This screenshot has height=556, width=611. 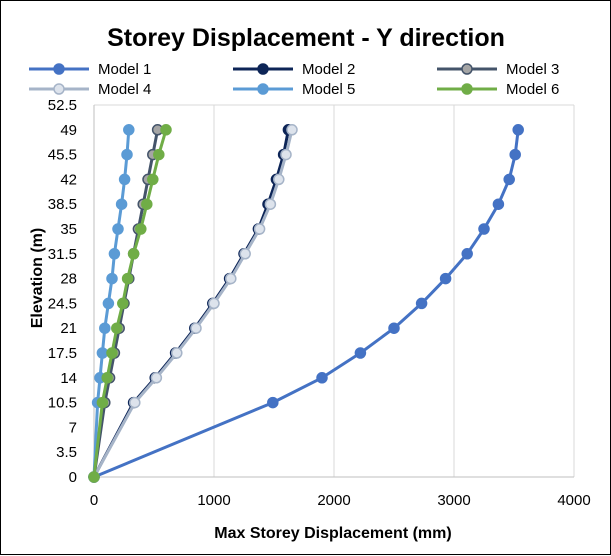 I want to click on y-tick-label: 17.5, so click(x=62, y=353).